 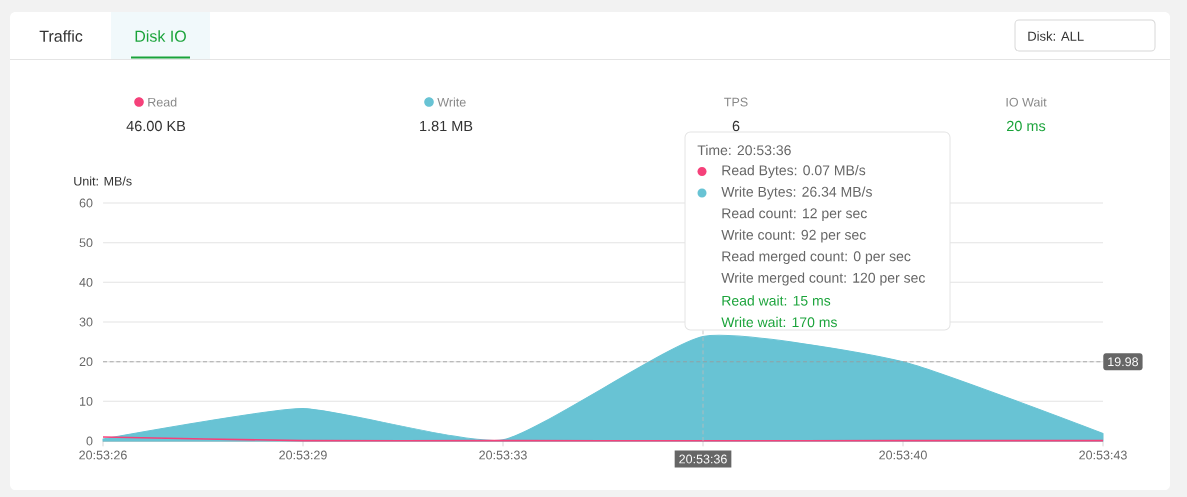 What do you see at coordinates (86, 362) in the screenshot?
I see `y-tick-label: 20` at bounding box center [86, 362].